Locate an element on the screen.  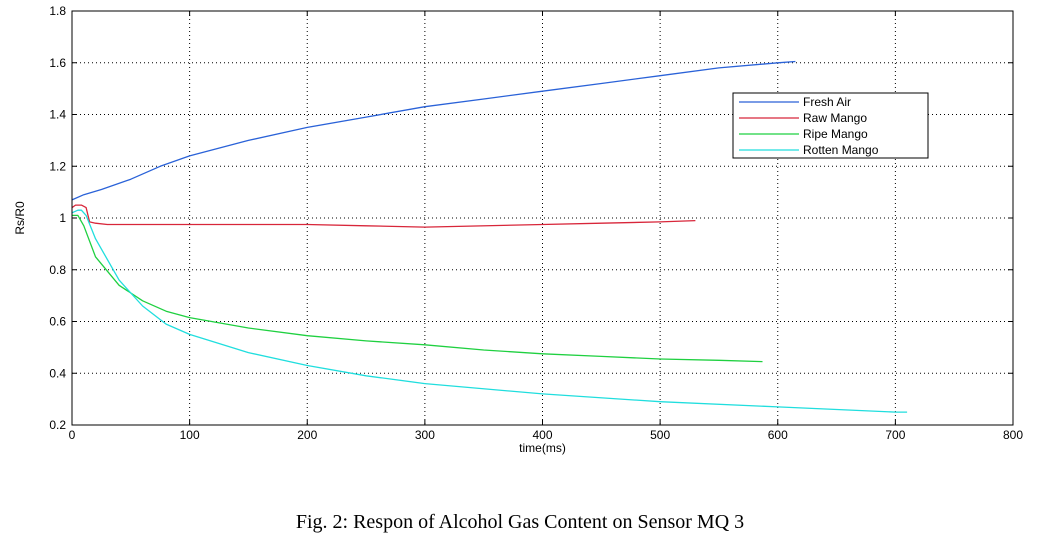
legend-label: Raw Mango is located at coordinates (835, 118).